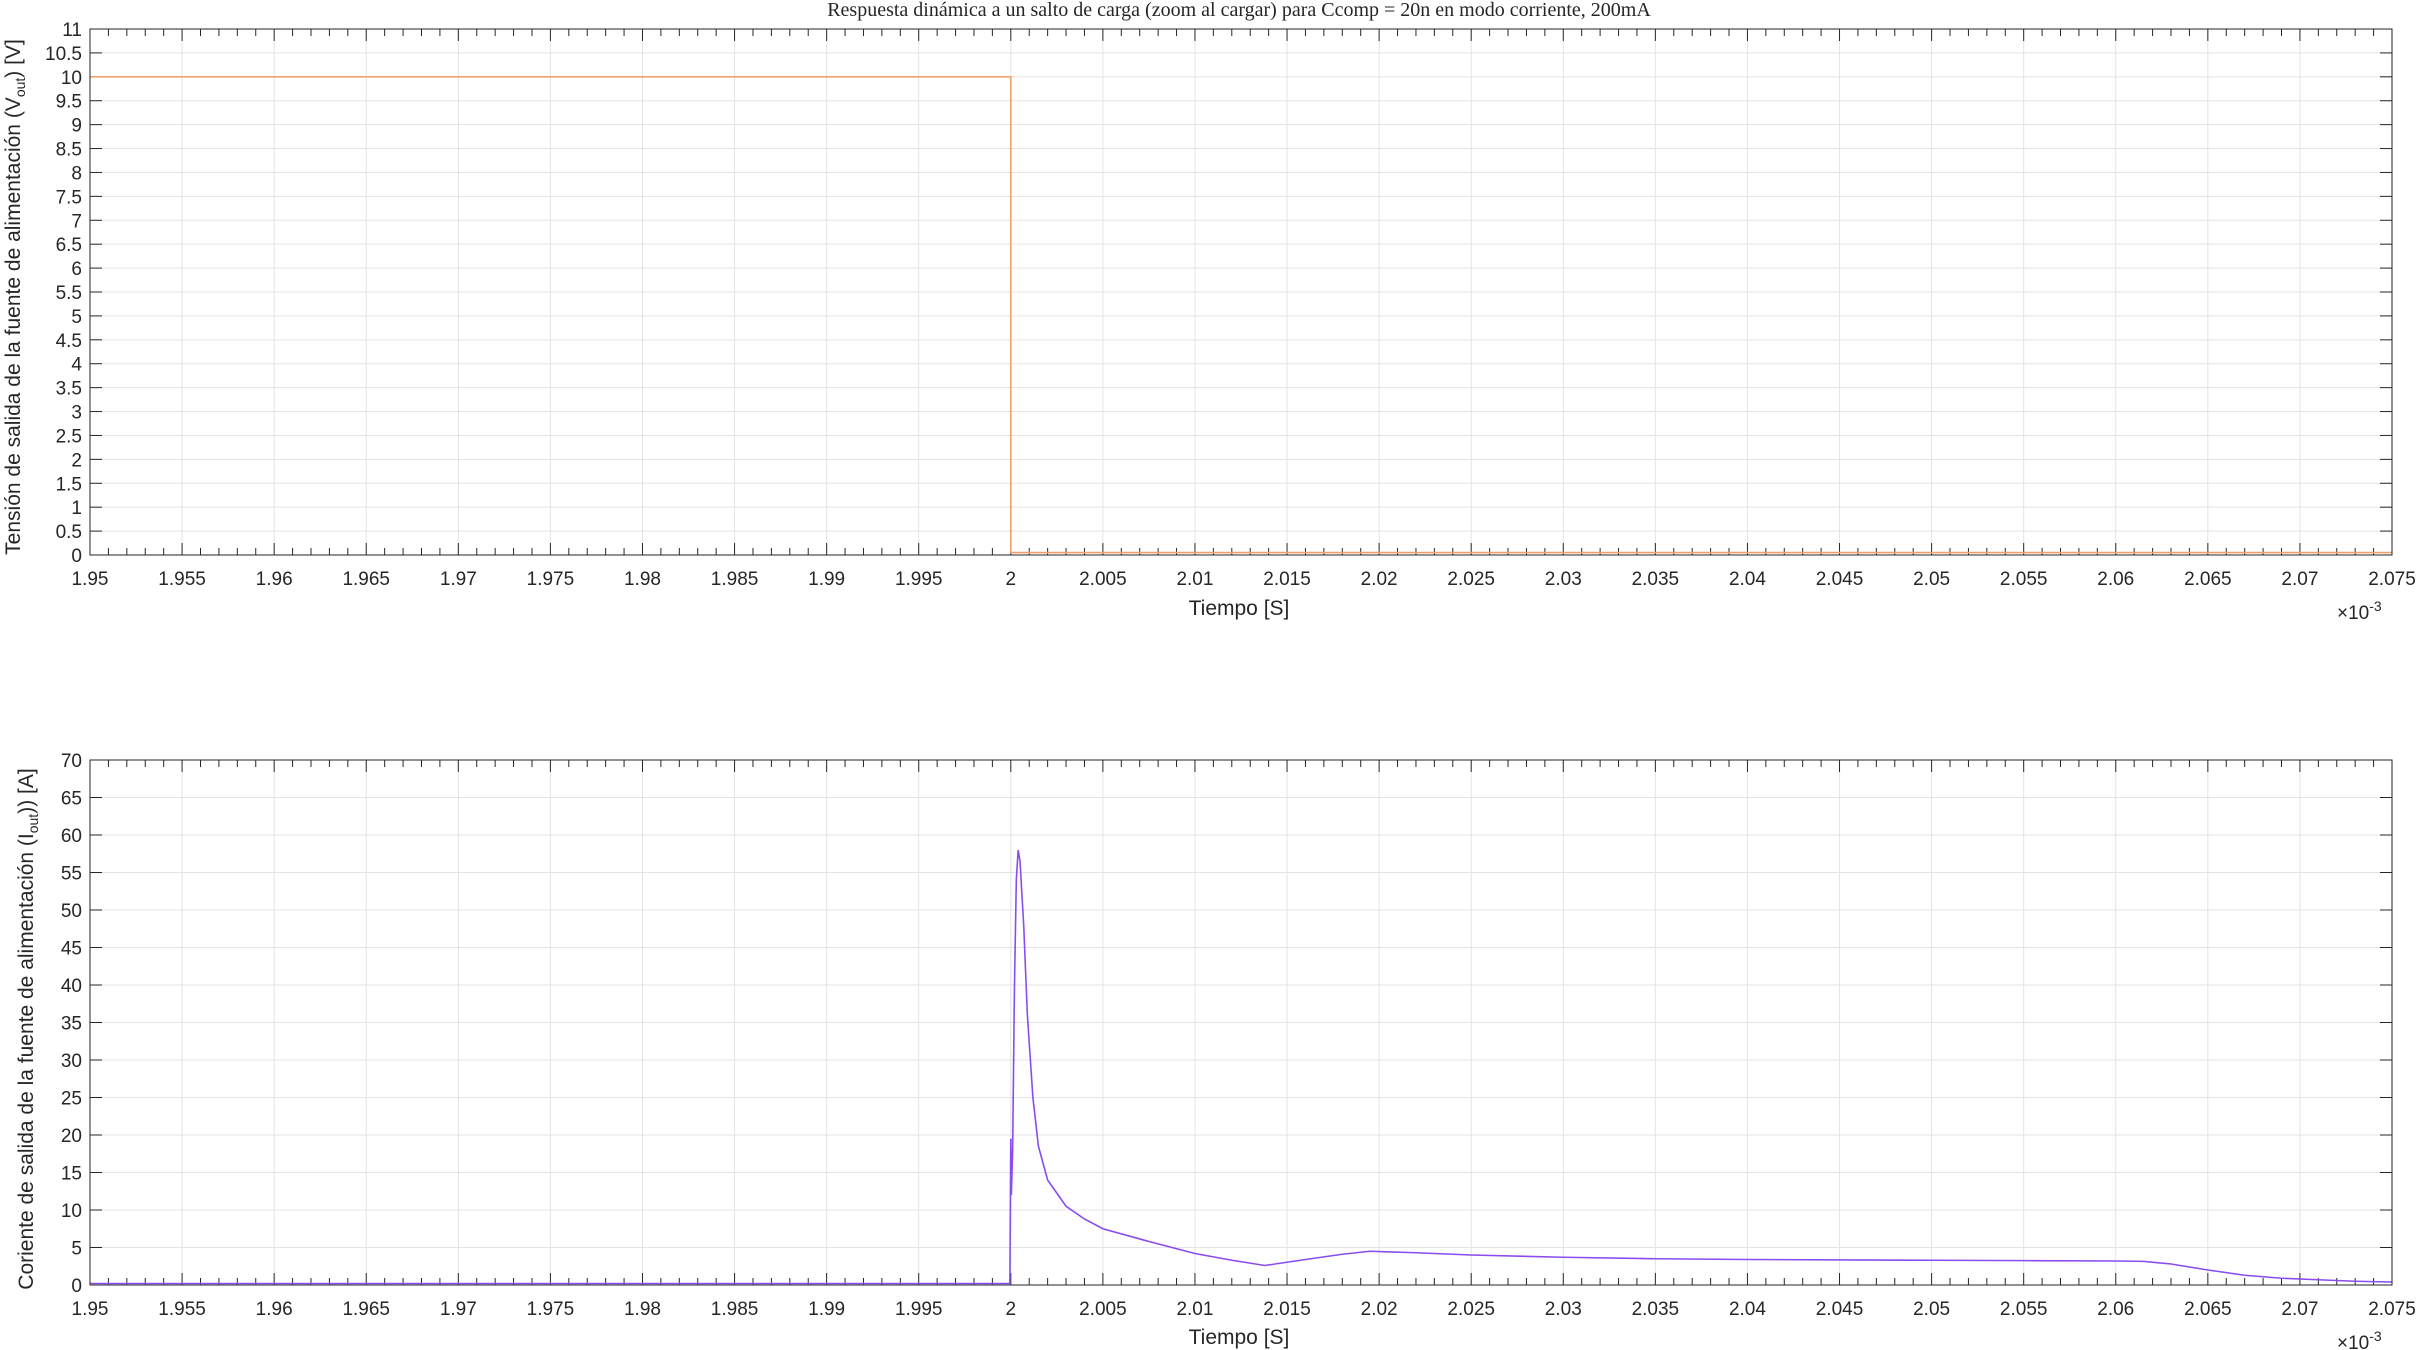  Describe the element at coordinates (71, 836) in the screenshot. I see `y-tick-label: 60` at that location.